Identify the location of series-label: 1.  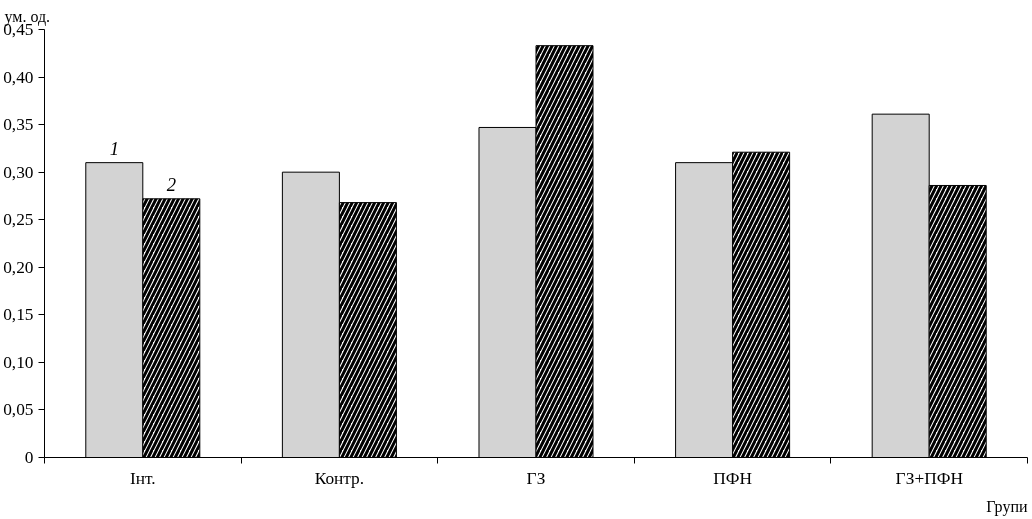
(114, 148).